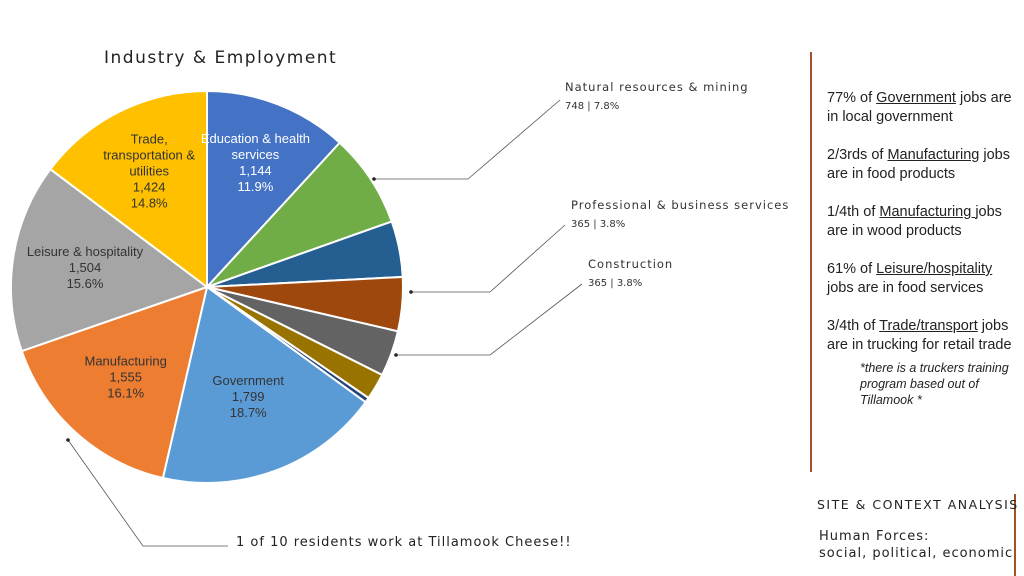  I want to click on callout-value: 748 | 7.8%, so click(592, 106).